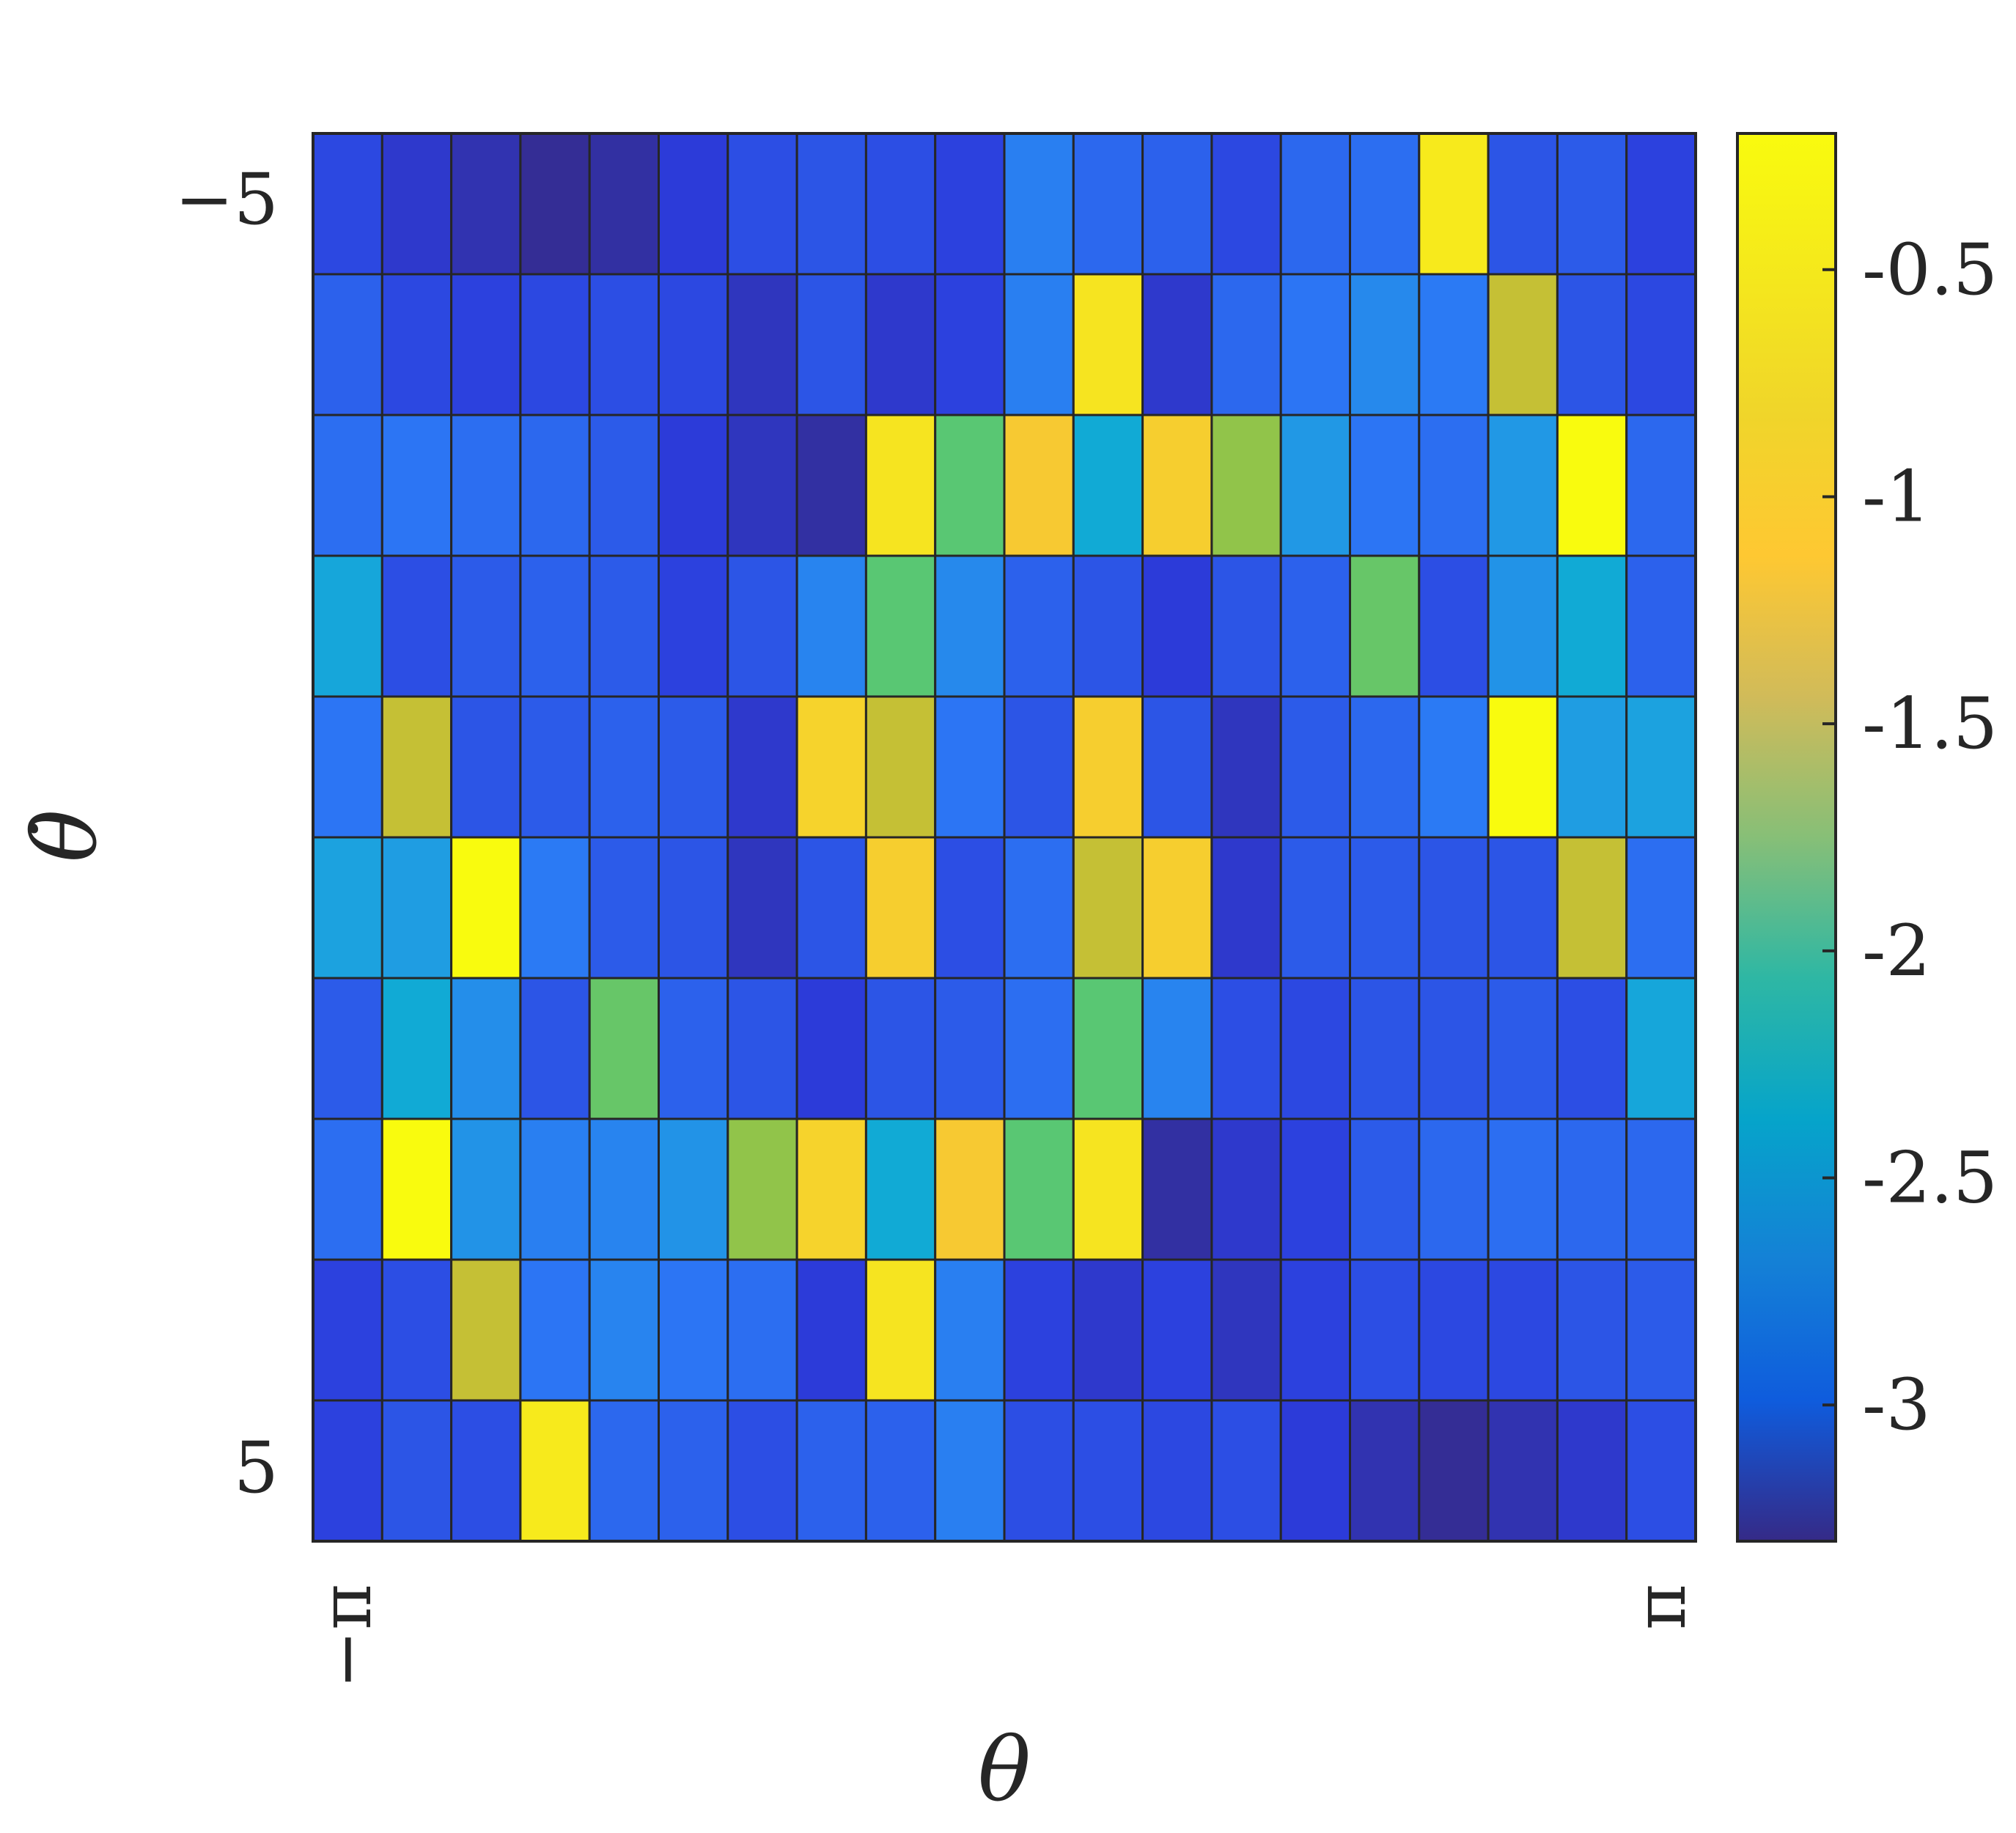  I want to click on colorbar-ticks: -0.5 -1 -1.5 -2 -2.5 -3, so click(1910, 837).